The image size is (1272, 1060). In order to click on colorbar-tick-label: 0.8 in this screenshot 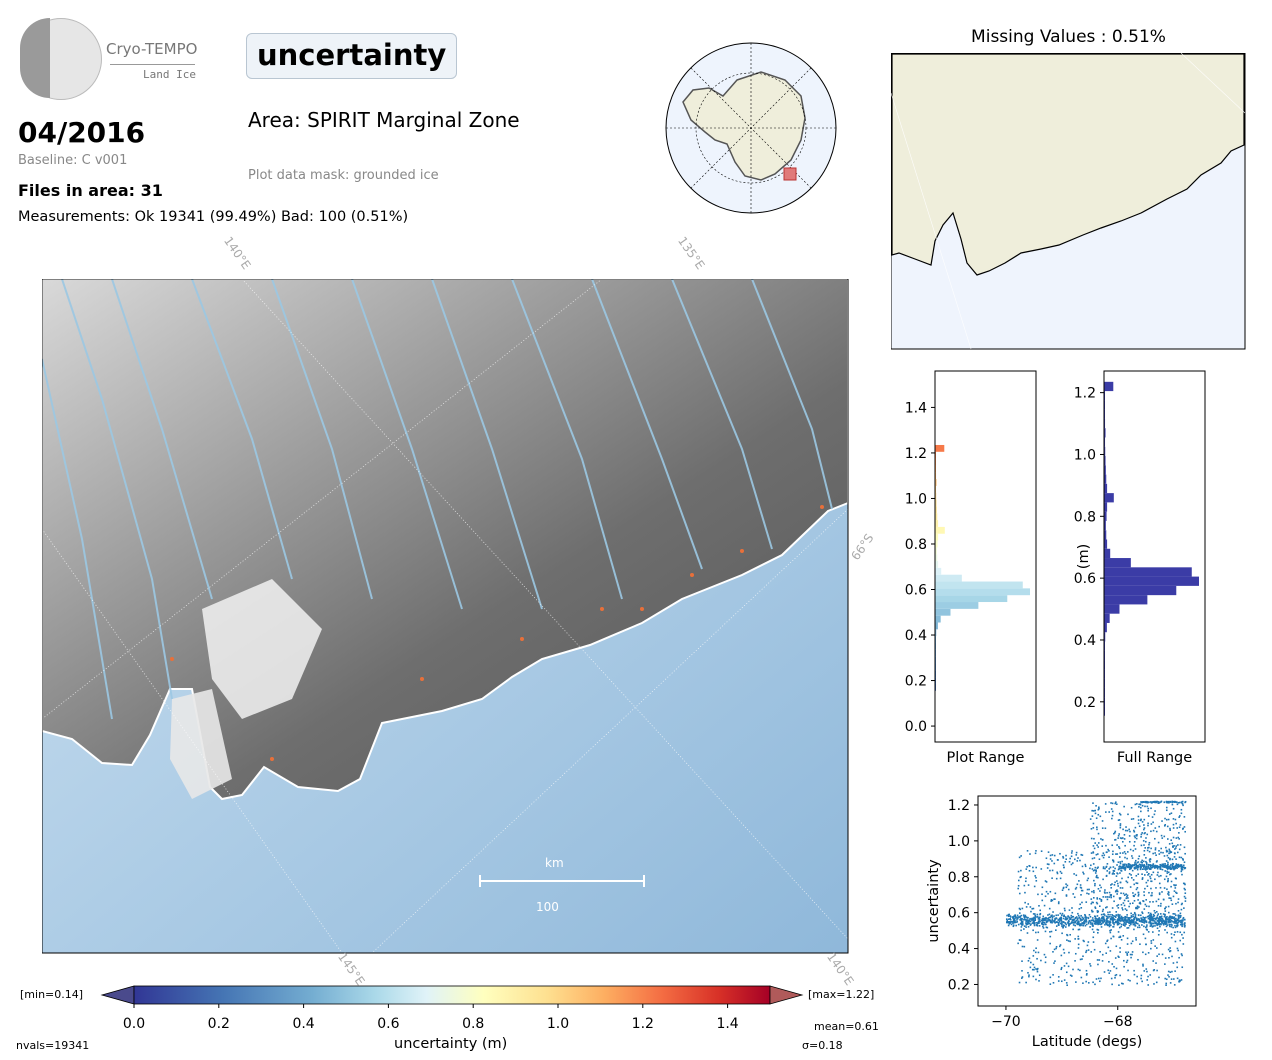, I will do `click(473, 1024)`.